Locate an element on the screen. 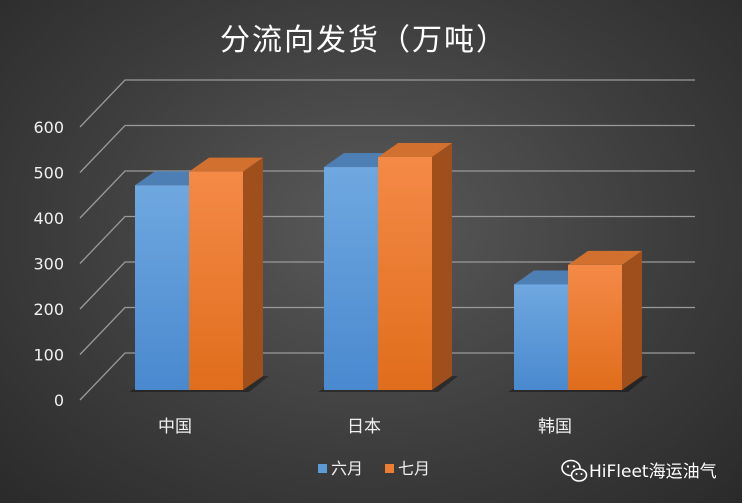  chart-title: 分流向发货（万吨） is located at coordinates (364, 40).